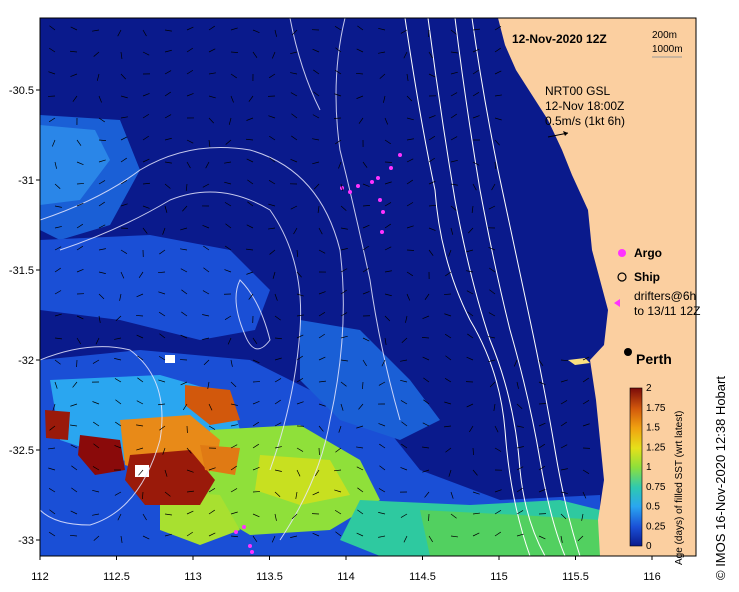 The image size is (739, 592). I want to click on x-tick-label: 112.5, so click(116, 577).